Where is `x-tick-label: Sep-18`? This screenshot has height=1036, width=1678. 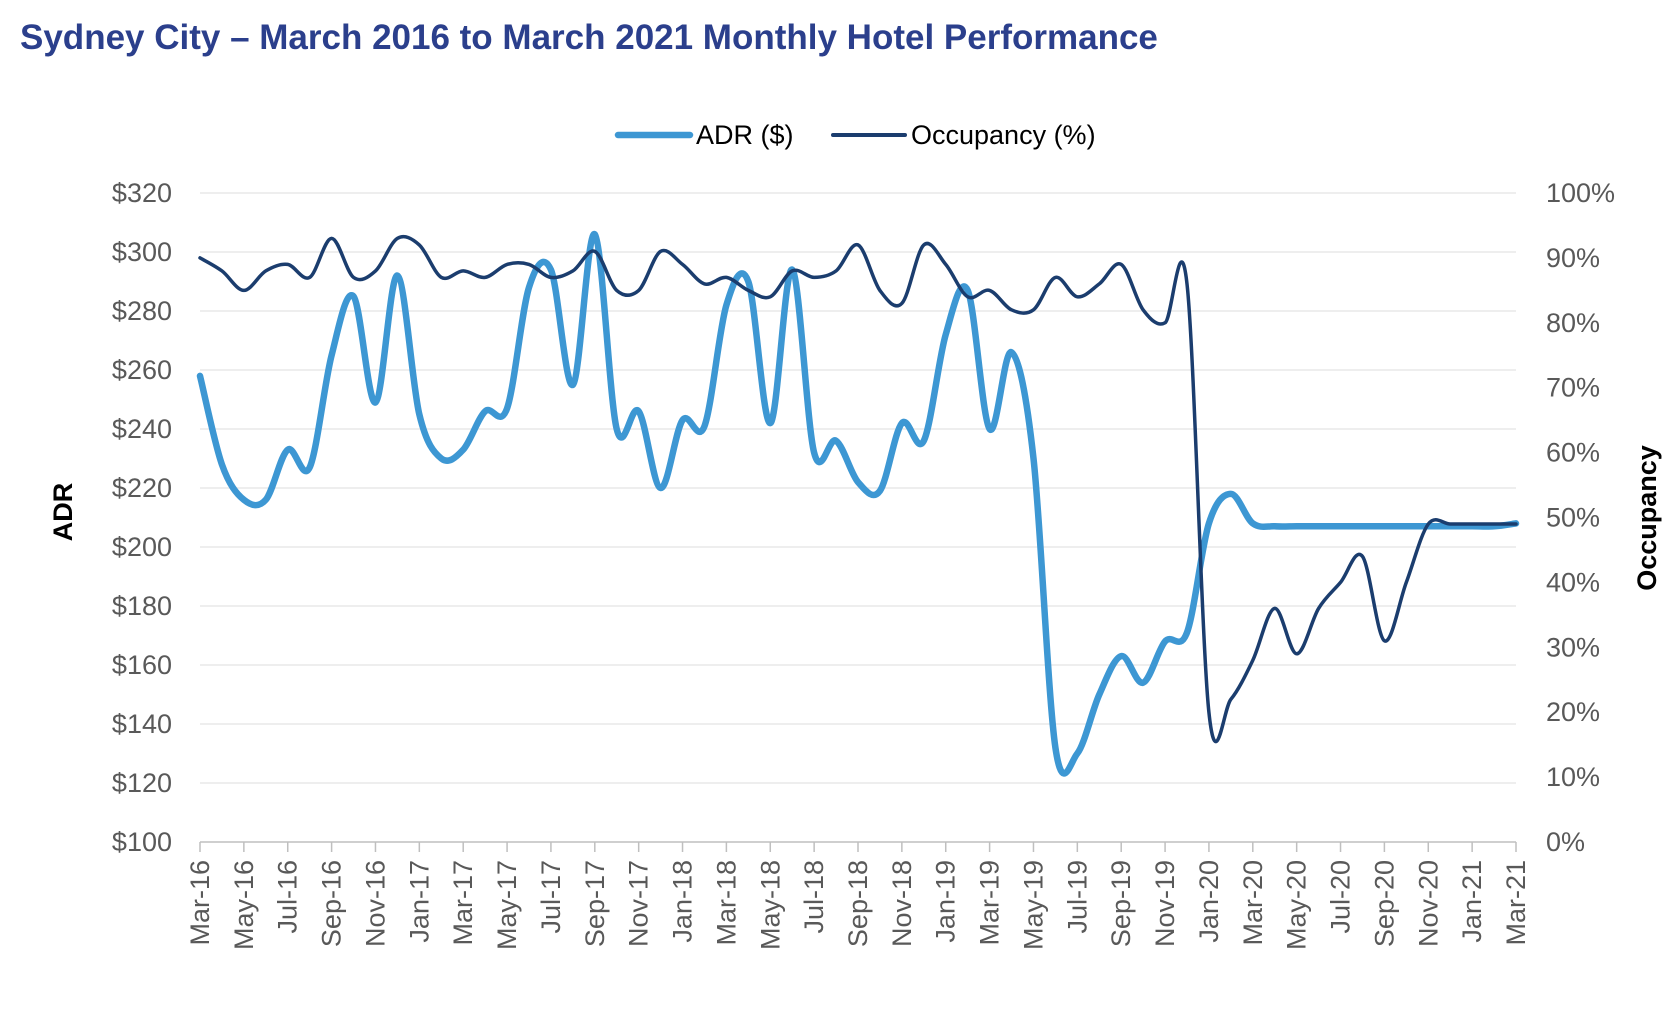 x-tick-label: Sep-18 is located at coordinates (858, 903).